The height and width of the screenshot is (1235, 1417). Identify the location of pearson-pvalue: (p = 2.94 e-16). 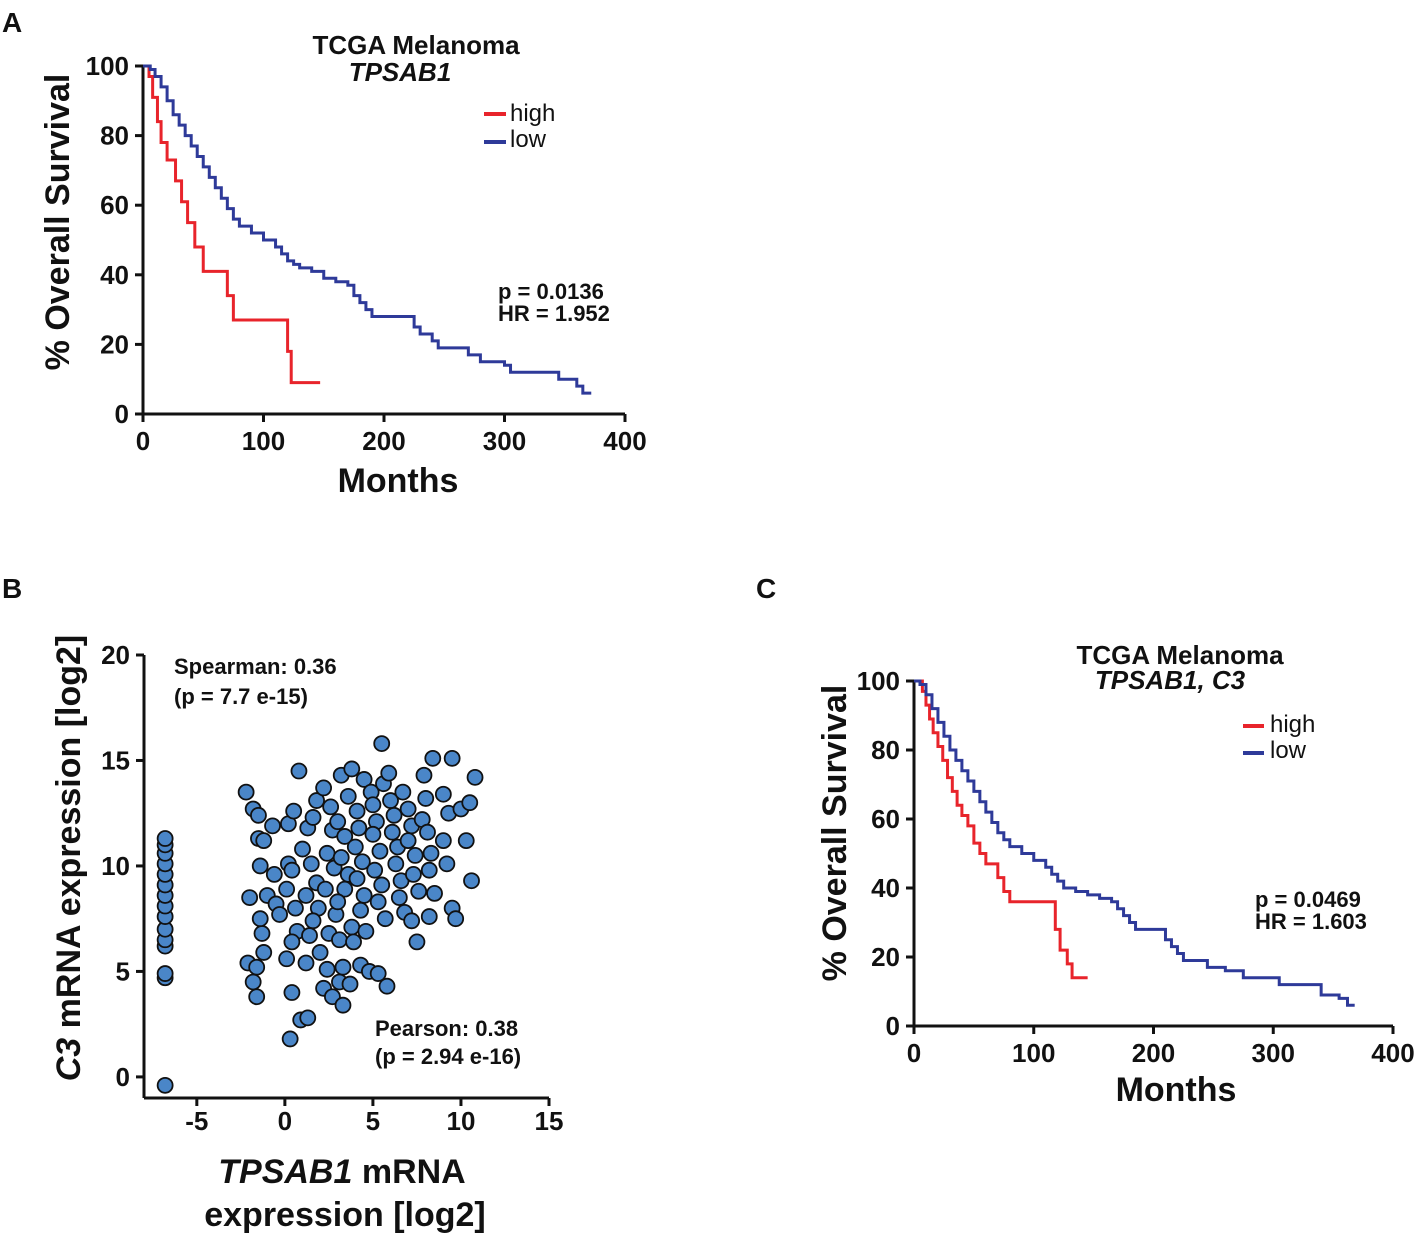
(448, 1056).